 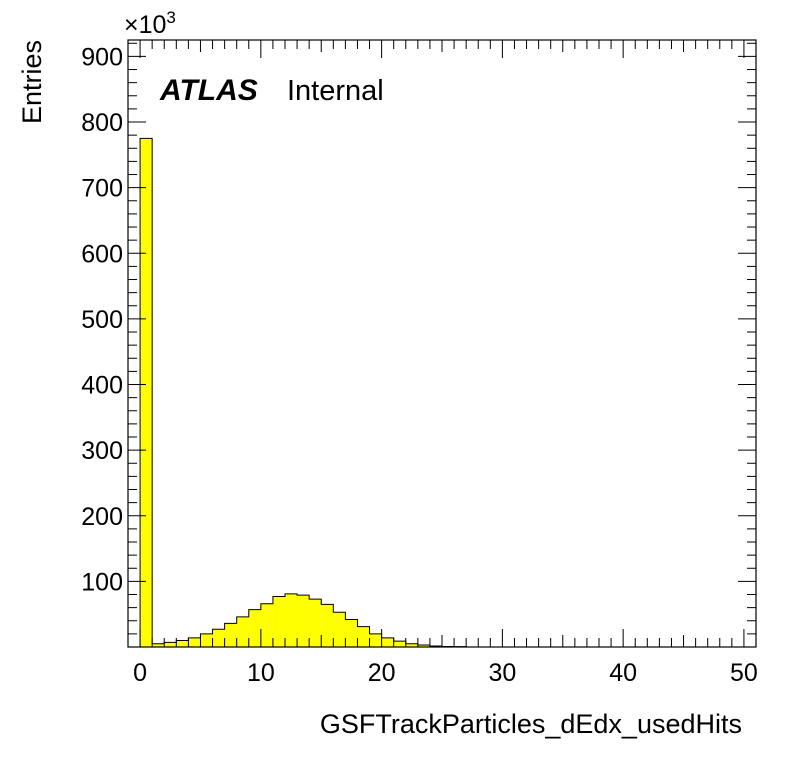 What do you see at coordinates (102, 57) in the screenshot?
I see `y-tick-label: 900` at bounding box center [102, 57].